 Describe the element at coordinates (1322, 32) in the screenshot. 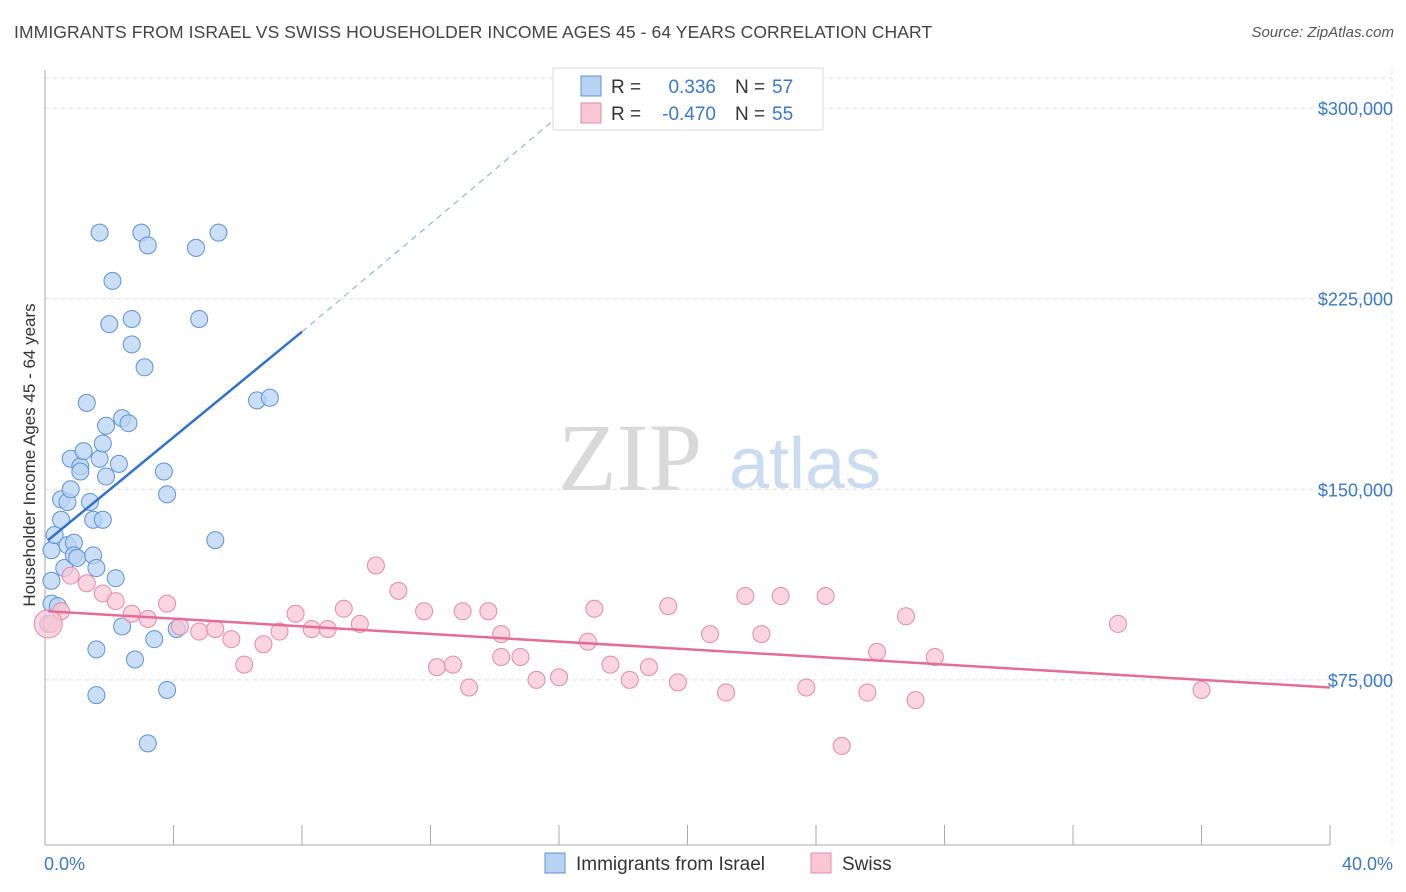

I see `source-label: Source: ZipAtlas.com` at that location.